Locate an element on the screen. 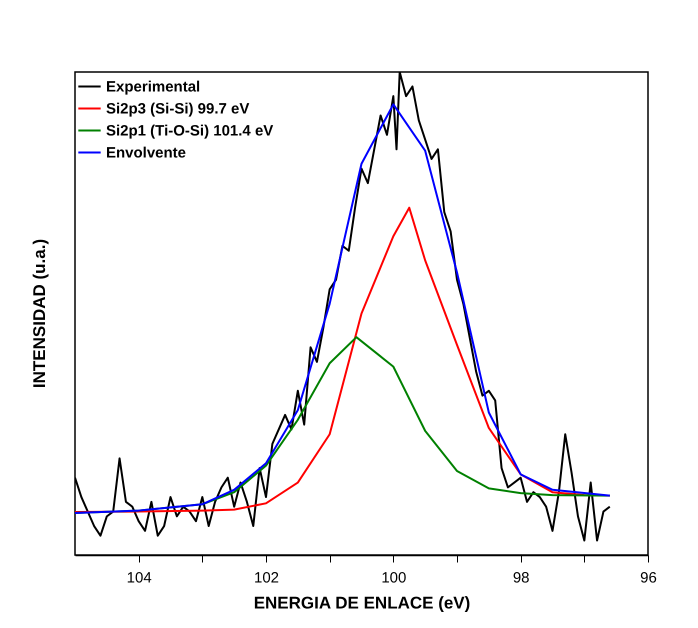  x-tick-label: 98 is located at coordinates (521, 578).